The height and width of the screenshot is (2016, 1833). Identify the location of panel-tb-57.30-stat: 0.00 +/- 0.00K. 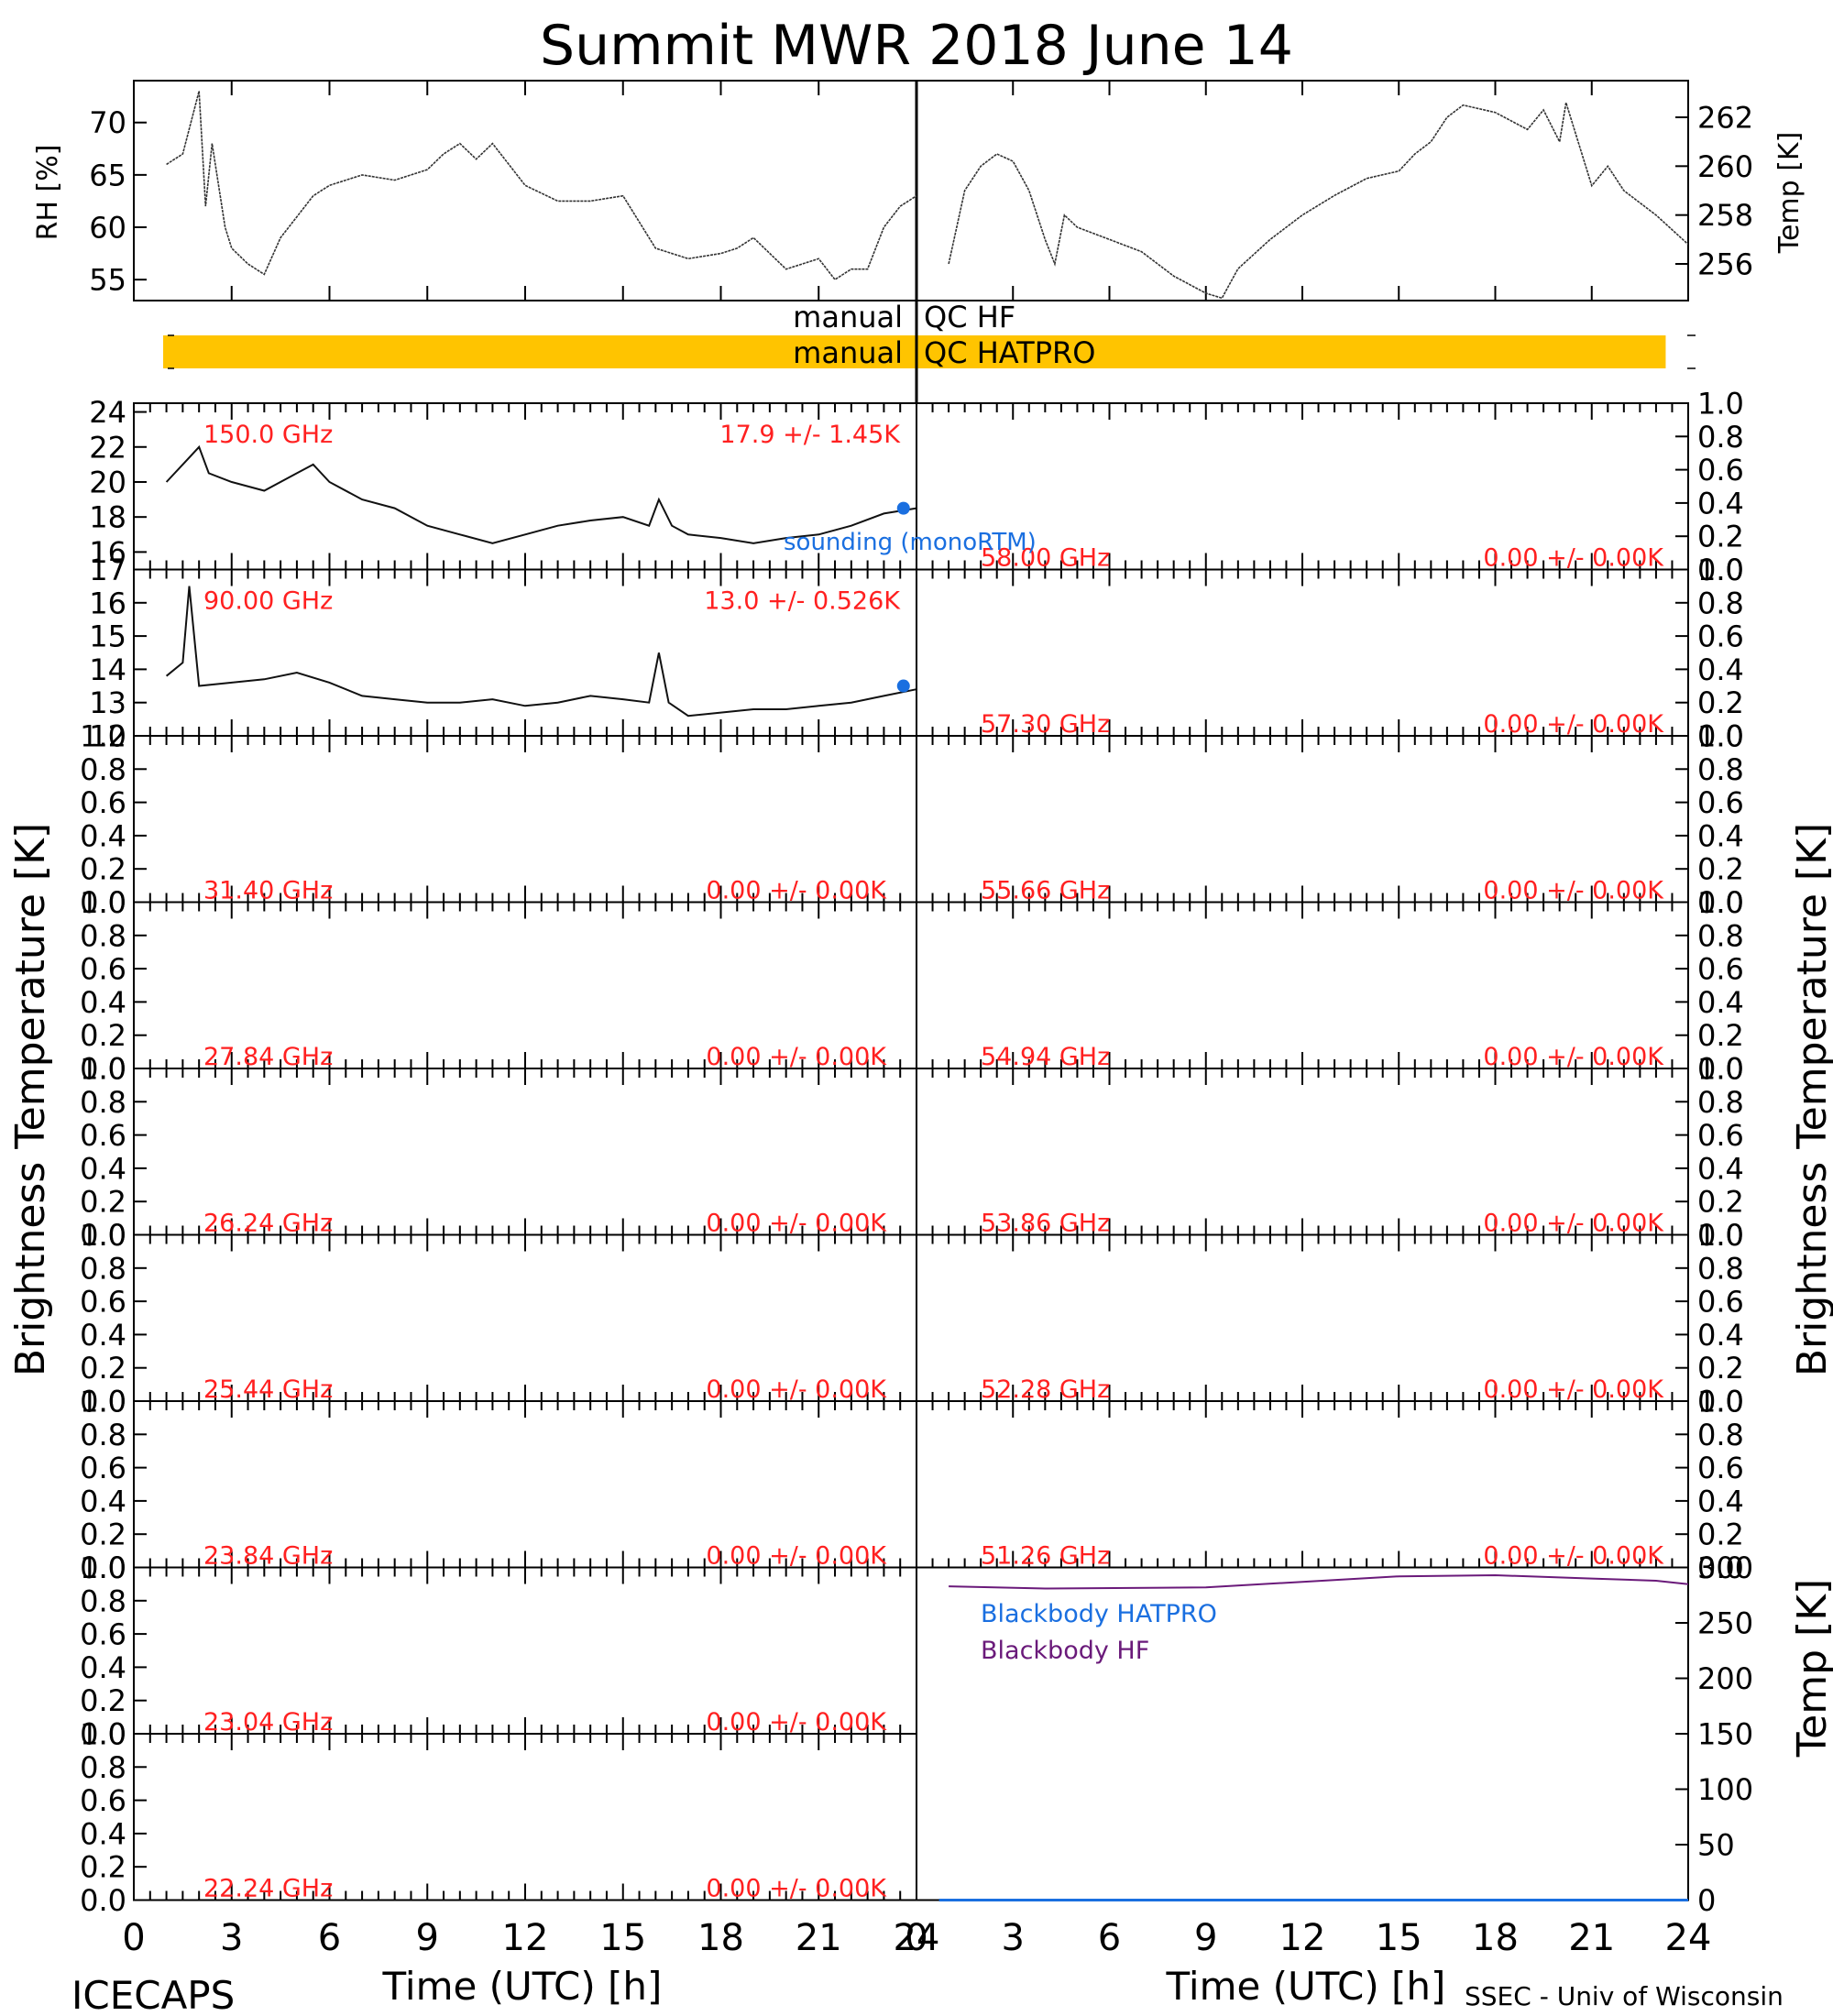
(1573, 724).